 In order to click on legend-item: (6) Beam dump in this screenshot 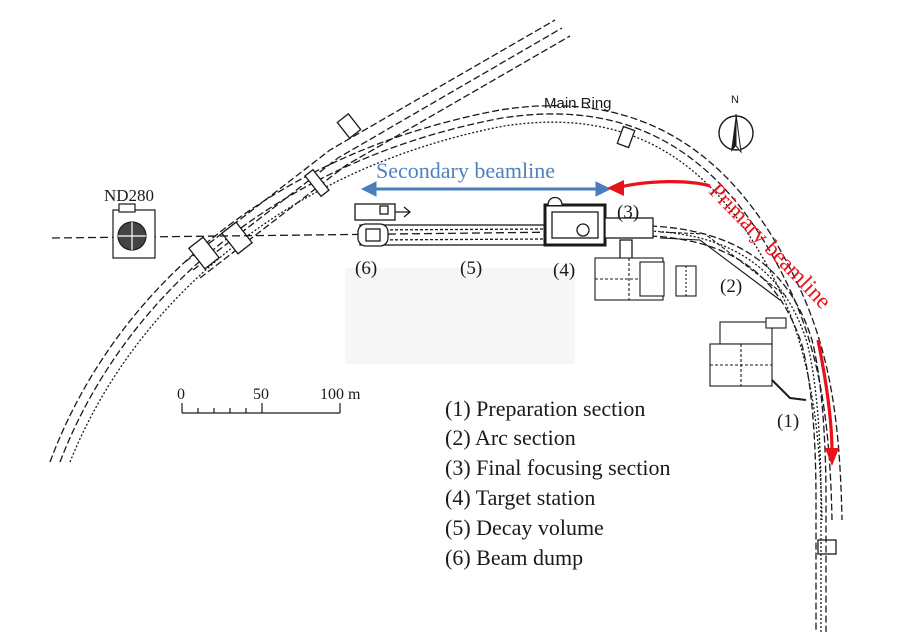, I will do `click(514, 557)`.